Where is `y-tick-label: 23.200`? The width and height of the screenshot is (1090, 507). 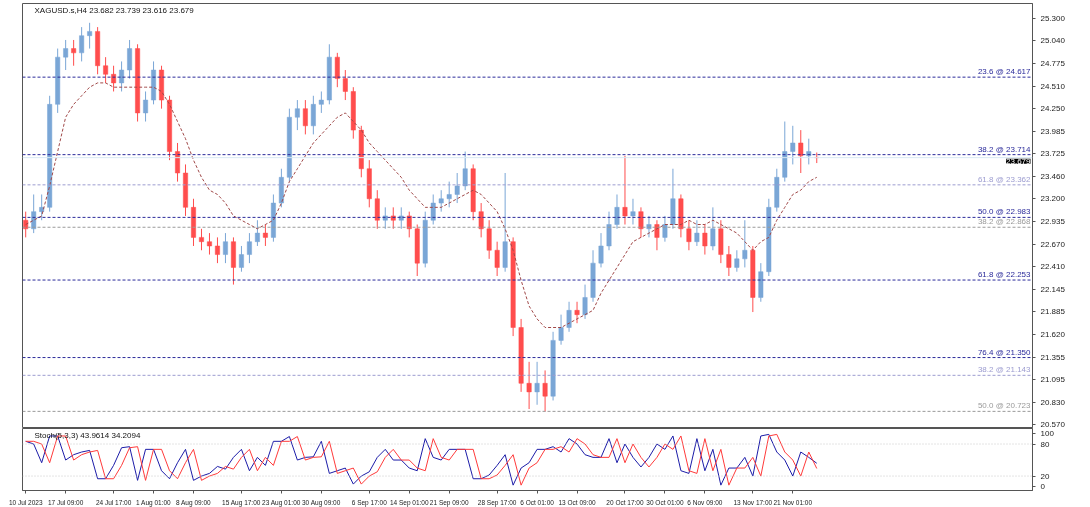 y-tick-label: 23.200 is located at coordinates (1053, 199).